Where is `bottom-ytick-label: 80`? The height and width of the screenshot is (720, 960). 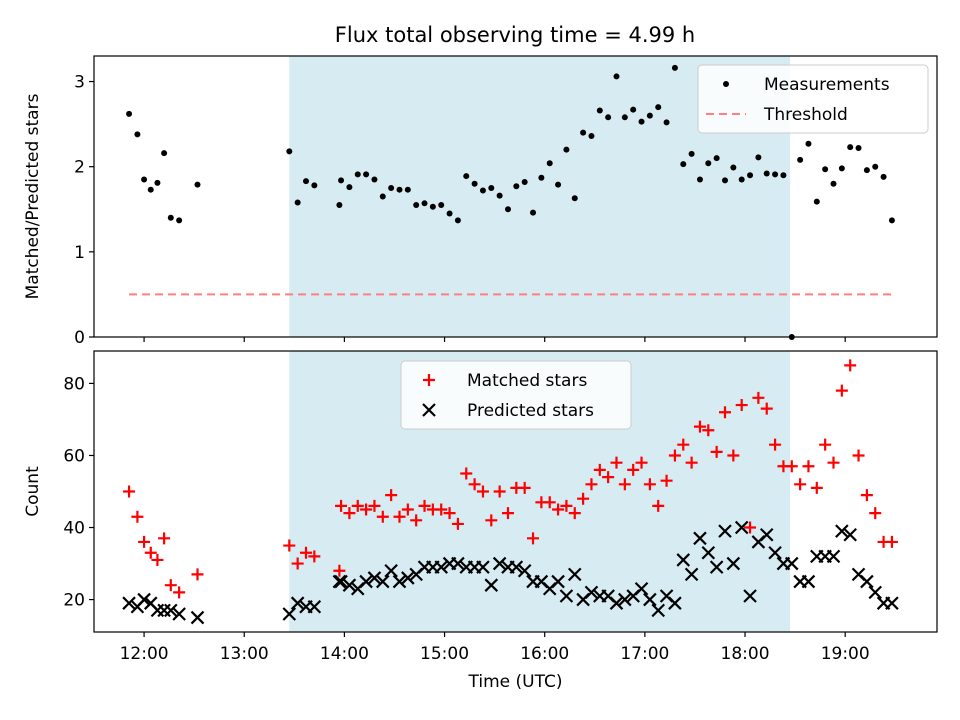
bottom-ytick-label: 80 is located at coordinates (74, 384).